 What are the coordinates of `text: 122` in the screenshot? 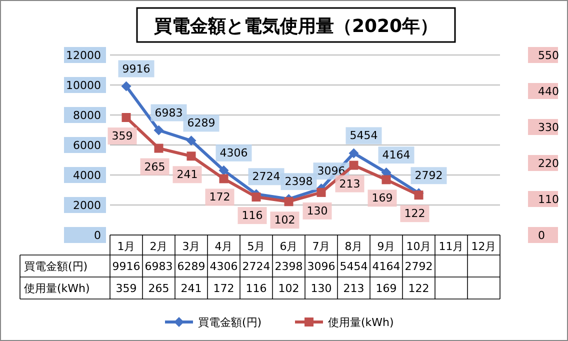 It's located at (419, 288).